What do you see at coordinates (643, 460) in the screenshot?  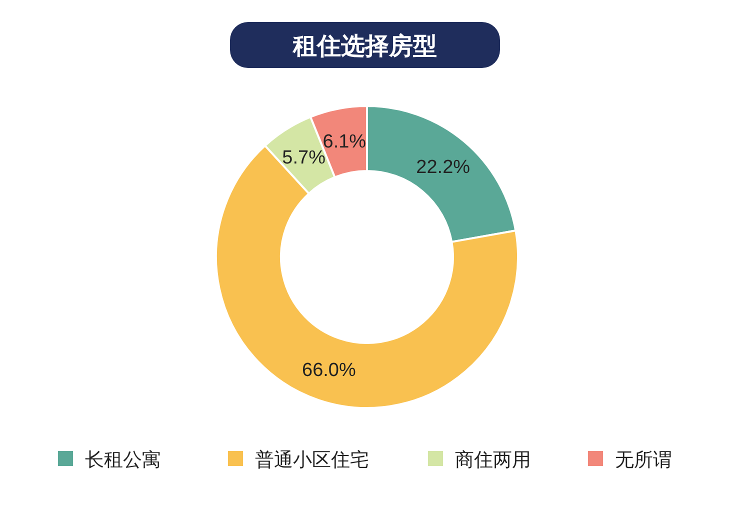 I see `legend-label: 无所谓` at bounding box center [643, 460].